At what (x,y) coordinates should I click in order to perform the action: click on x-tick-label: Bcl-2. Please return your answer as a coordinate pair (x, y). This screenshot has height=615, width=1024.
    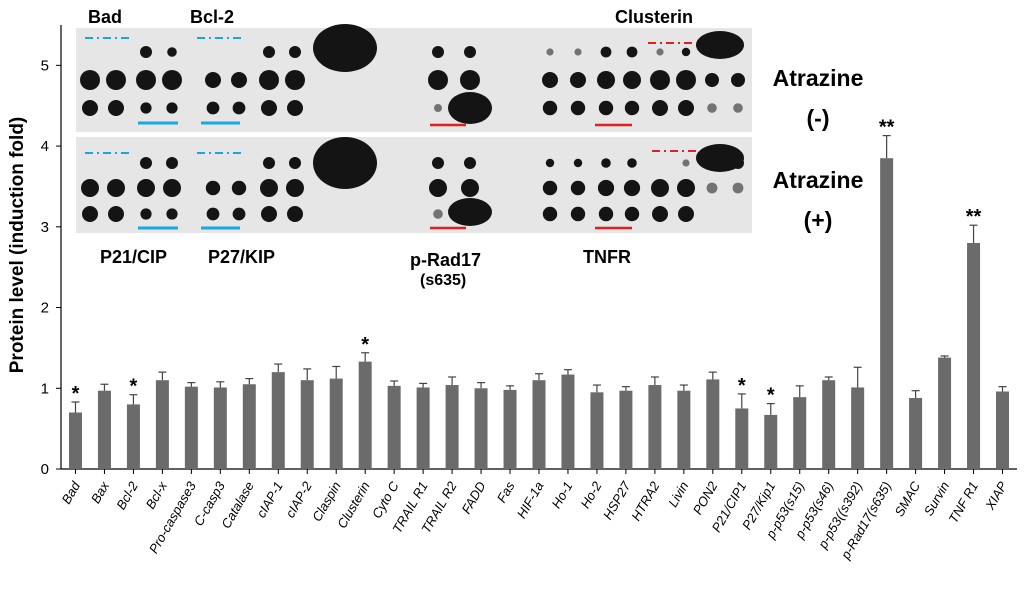
    Looking at the image, I should click on (127, 495).